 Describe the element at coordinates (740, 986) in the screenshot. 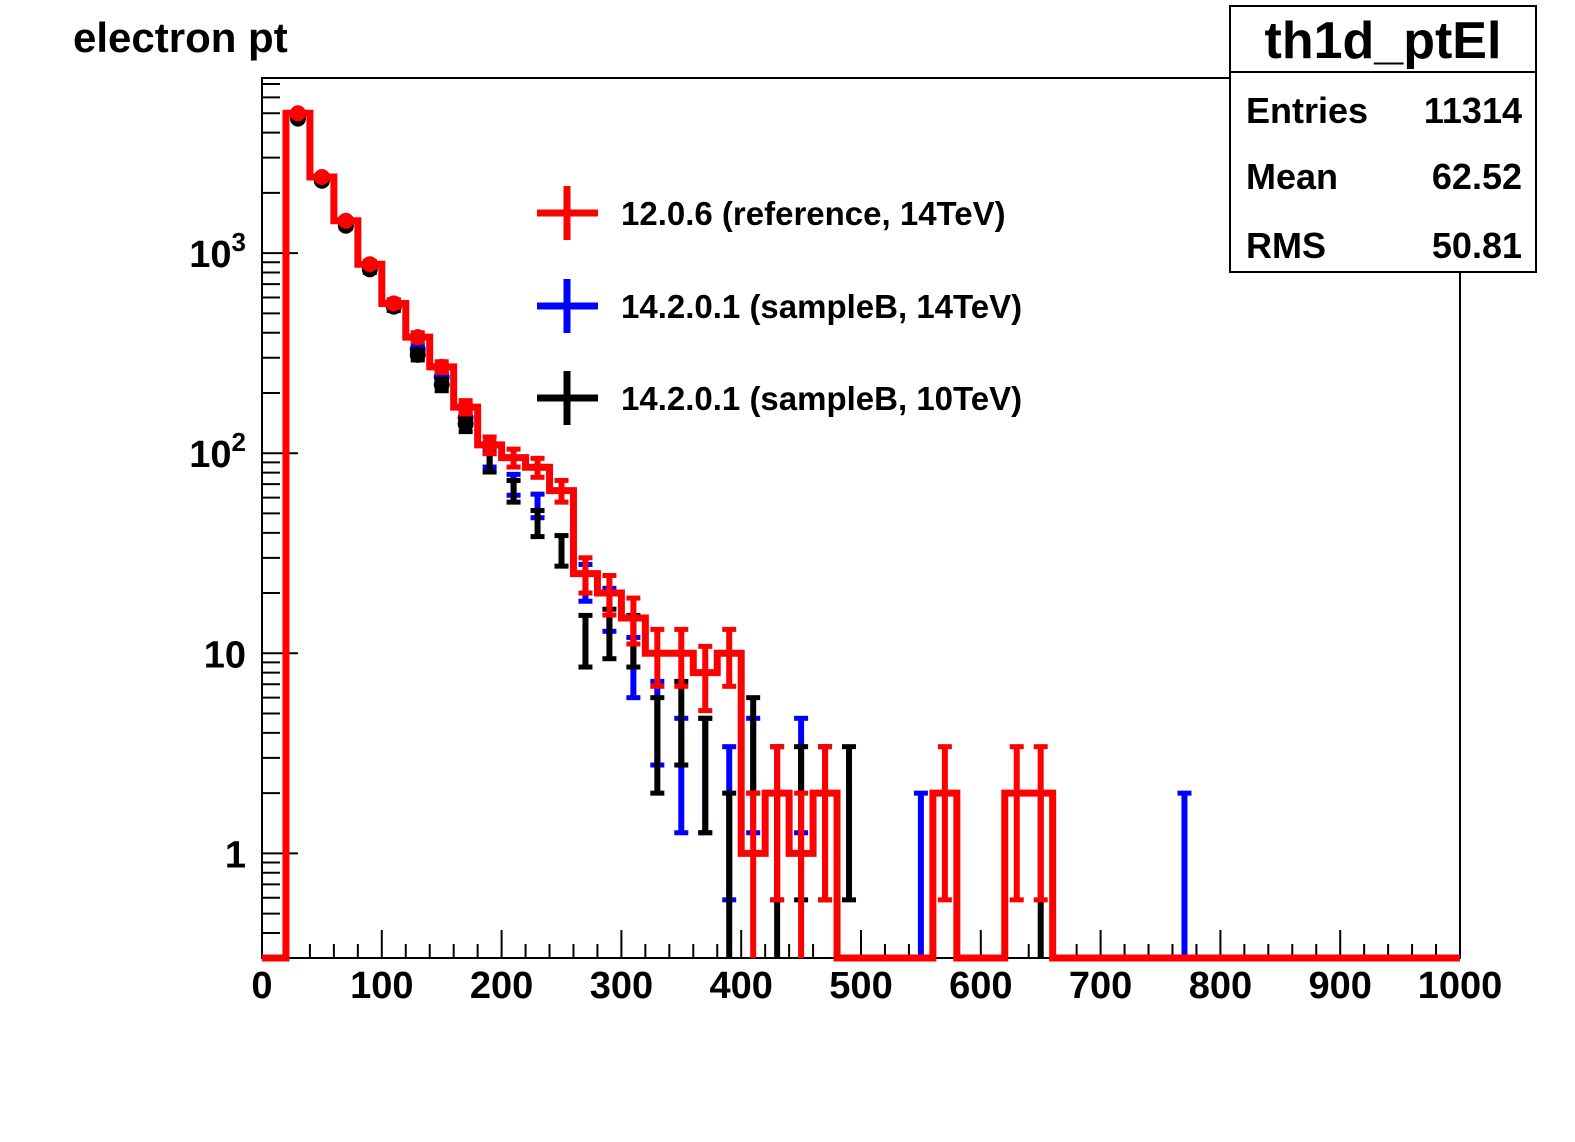

I see `x-tick-label: 400` at that location.